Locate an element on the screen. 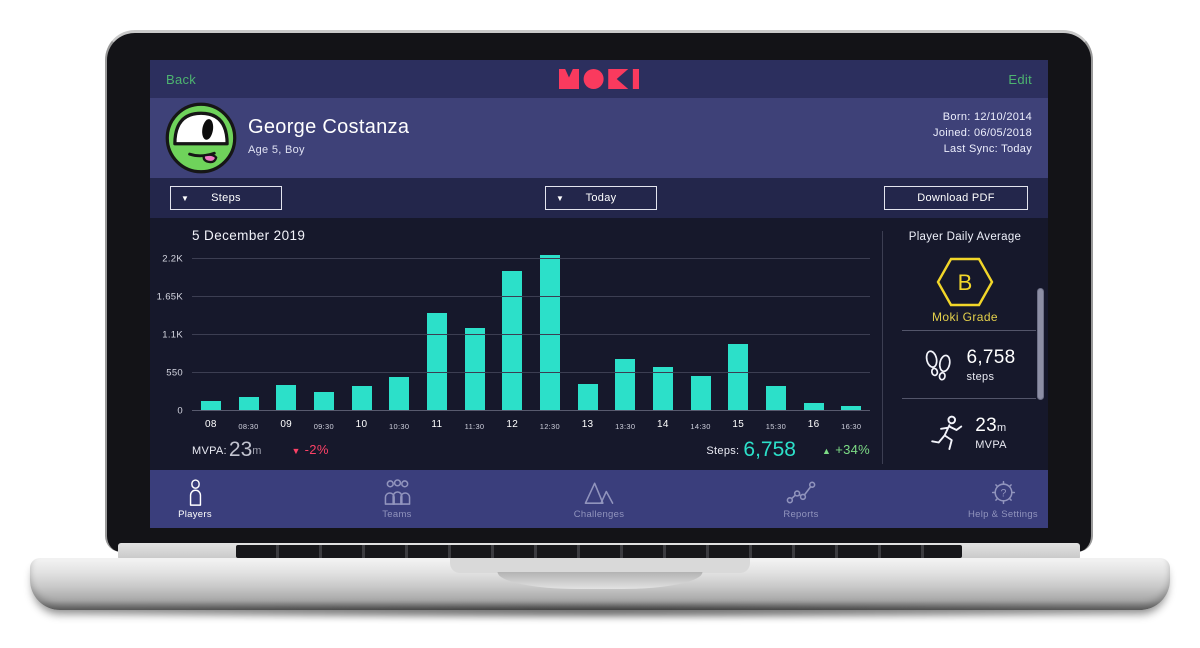 This screenshot has height=648, width=1200. report-graph-icon is located at coordinates (800, 492).